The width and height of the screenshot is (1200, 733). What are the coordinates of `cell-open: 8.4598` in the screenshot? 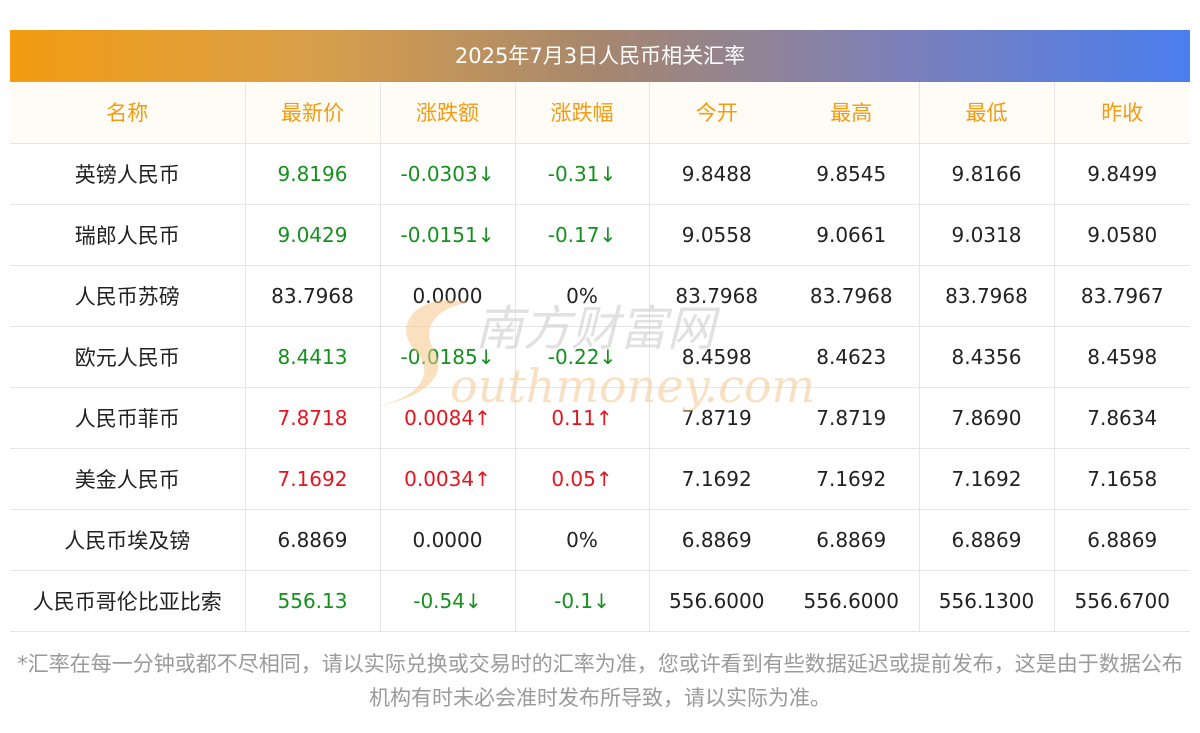 It's located at (716, 356).